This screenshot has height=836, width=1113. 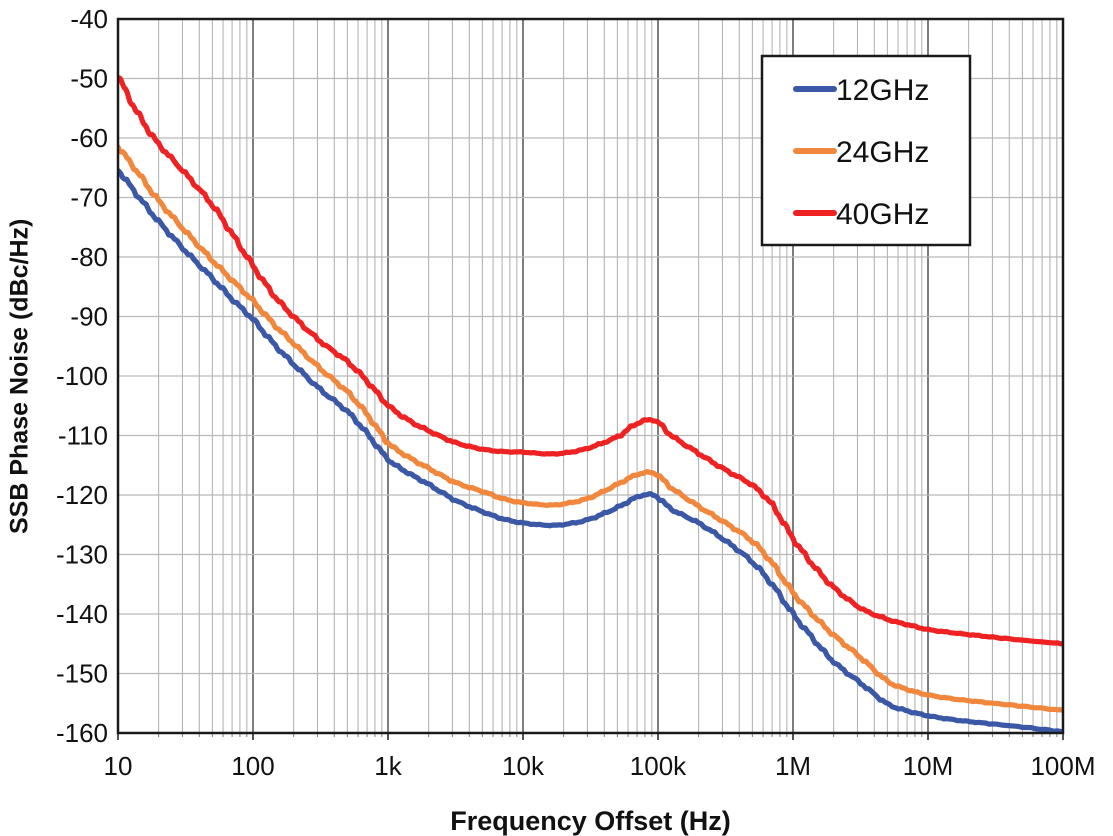 What do you see at coordinates (882, 152) in the screenshot?
I see `legend-label-24ghz: 24GHz` at bounding box center [882, 152].